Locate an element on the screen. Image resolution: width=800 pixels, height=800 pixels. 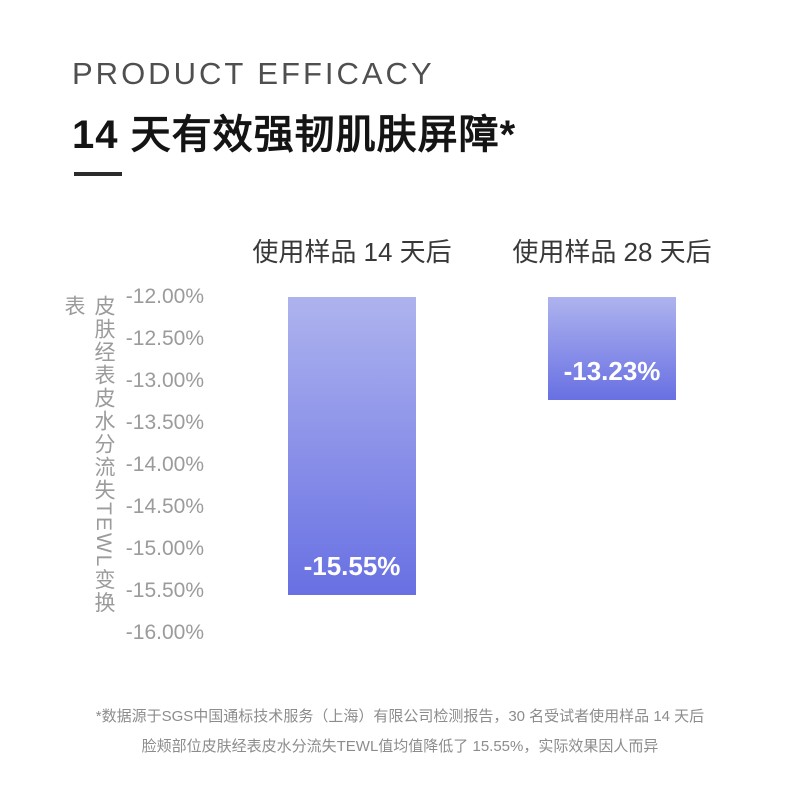
bar-value-label: -13.23% is located at coordinates (612, 371).